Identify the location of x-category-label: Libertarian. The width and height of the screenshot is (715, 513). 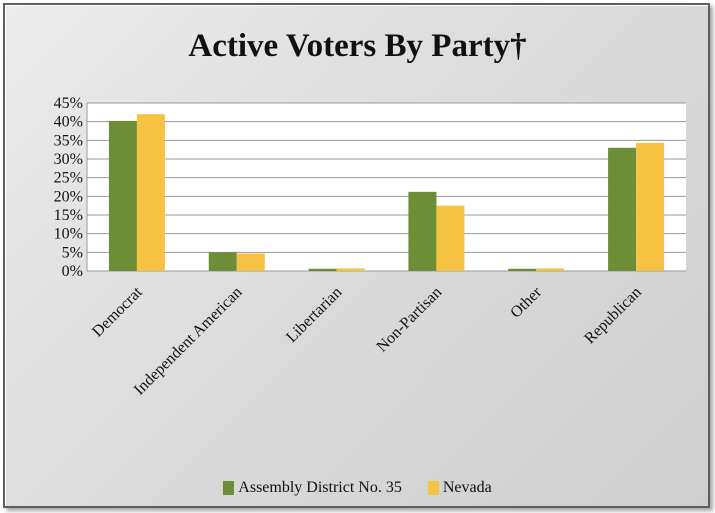
(314, 315).